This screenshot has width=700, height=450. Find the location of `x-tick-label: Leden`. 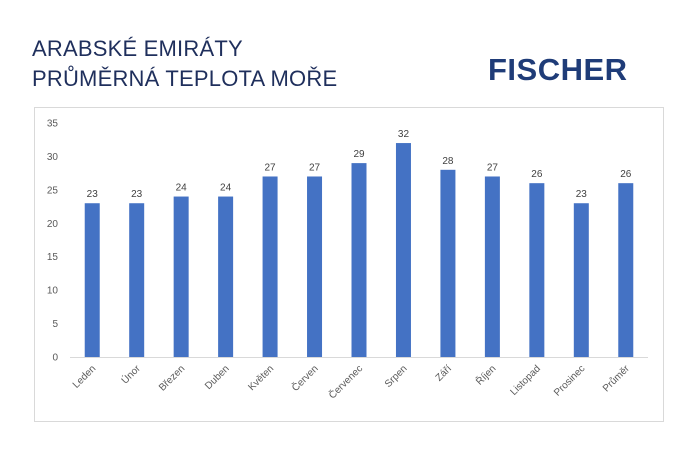

x-tick-label: Leden is located at coordinates (84, 376).